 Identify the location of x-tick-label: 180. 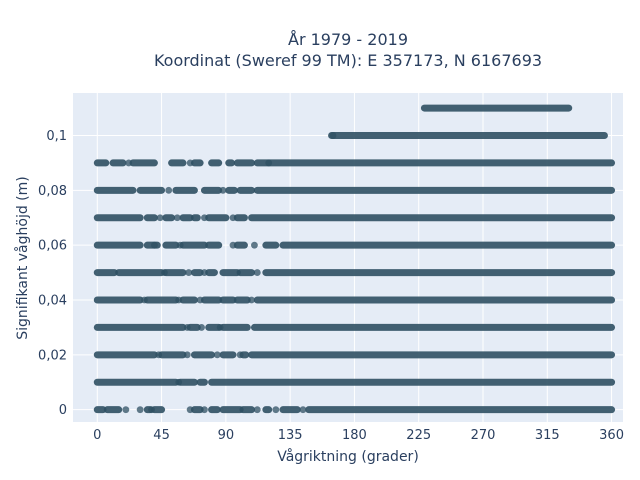
(354, 435).